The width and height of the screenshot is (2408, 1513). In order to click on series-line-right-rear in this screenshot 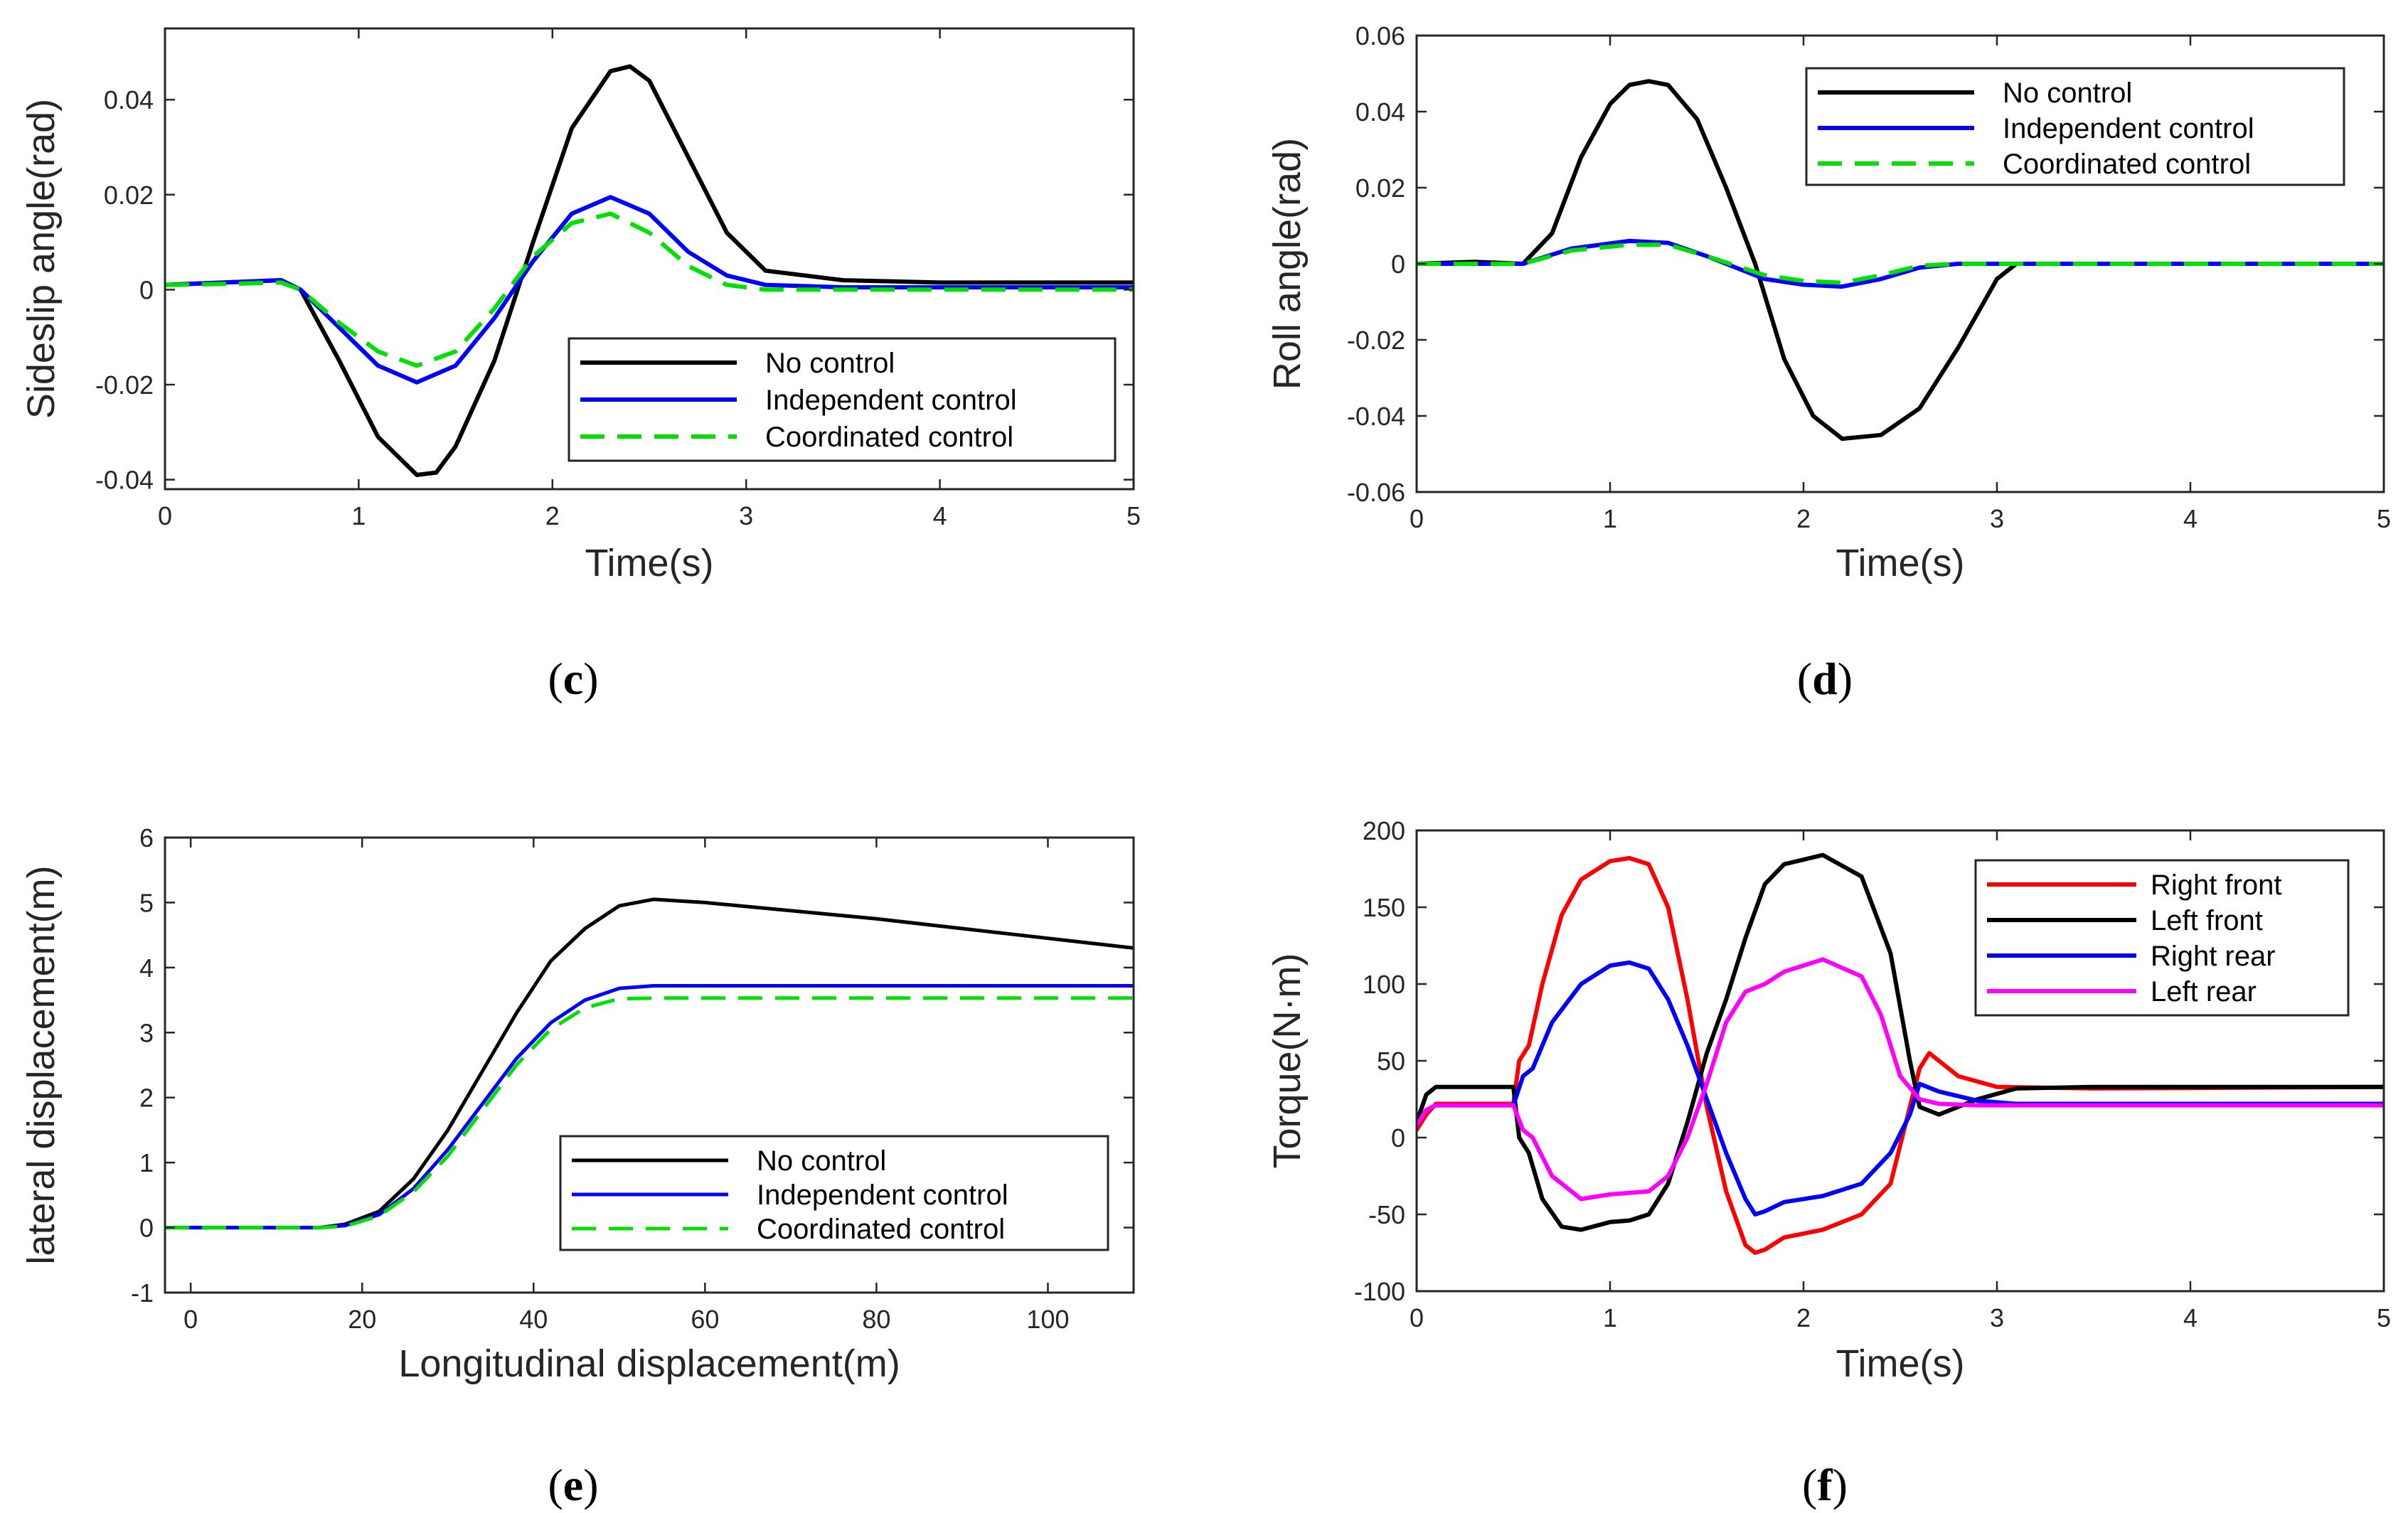, I will do `click(1900, 1088)`.